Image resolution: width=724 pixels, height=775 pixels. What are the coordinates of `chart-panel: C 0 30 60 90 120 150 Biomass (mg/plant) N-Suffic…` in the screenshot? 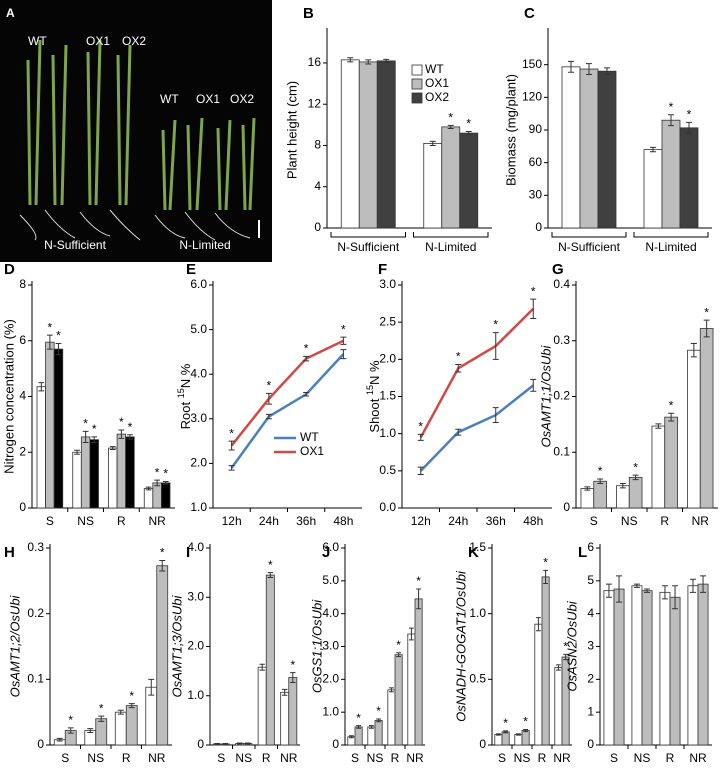 It's located at (607, 129).